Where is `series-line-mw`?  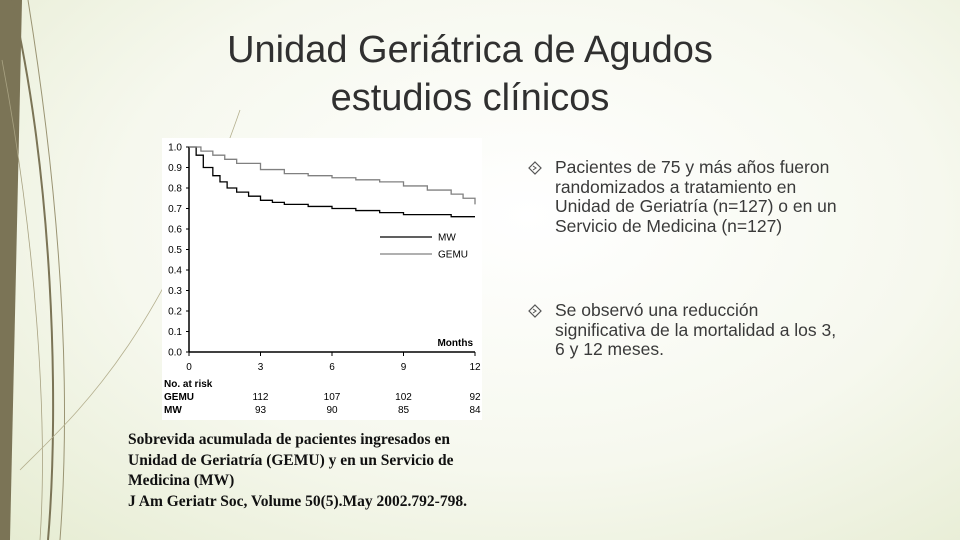
series-line-mw is located at coordinates (332, 182).